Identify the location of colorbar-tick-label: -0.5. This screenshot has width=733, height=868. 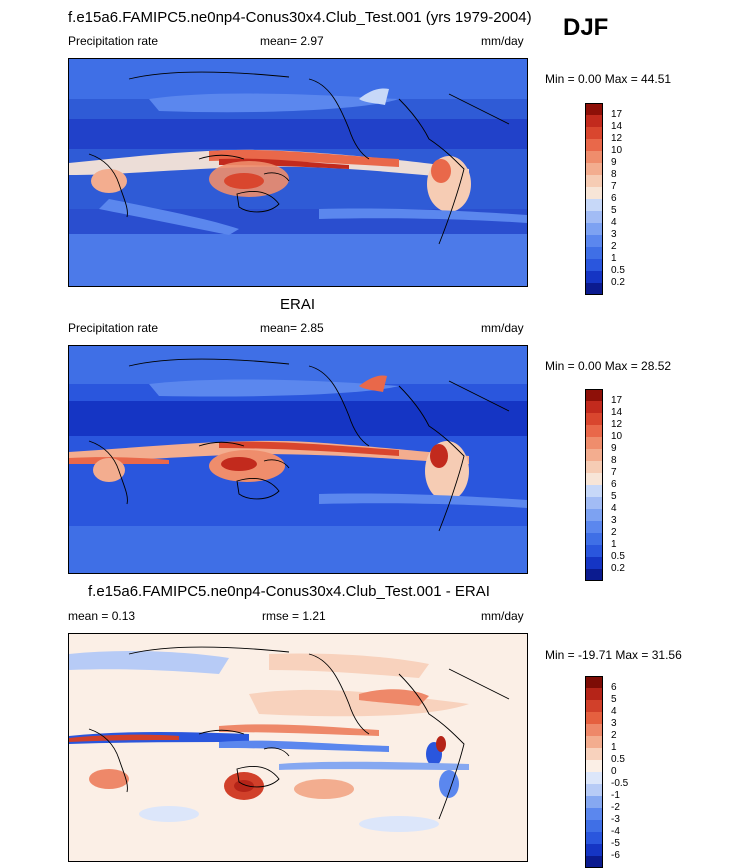
(620, 783).